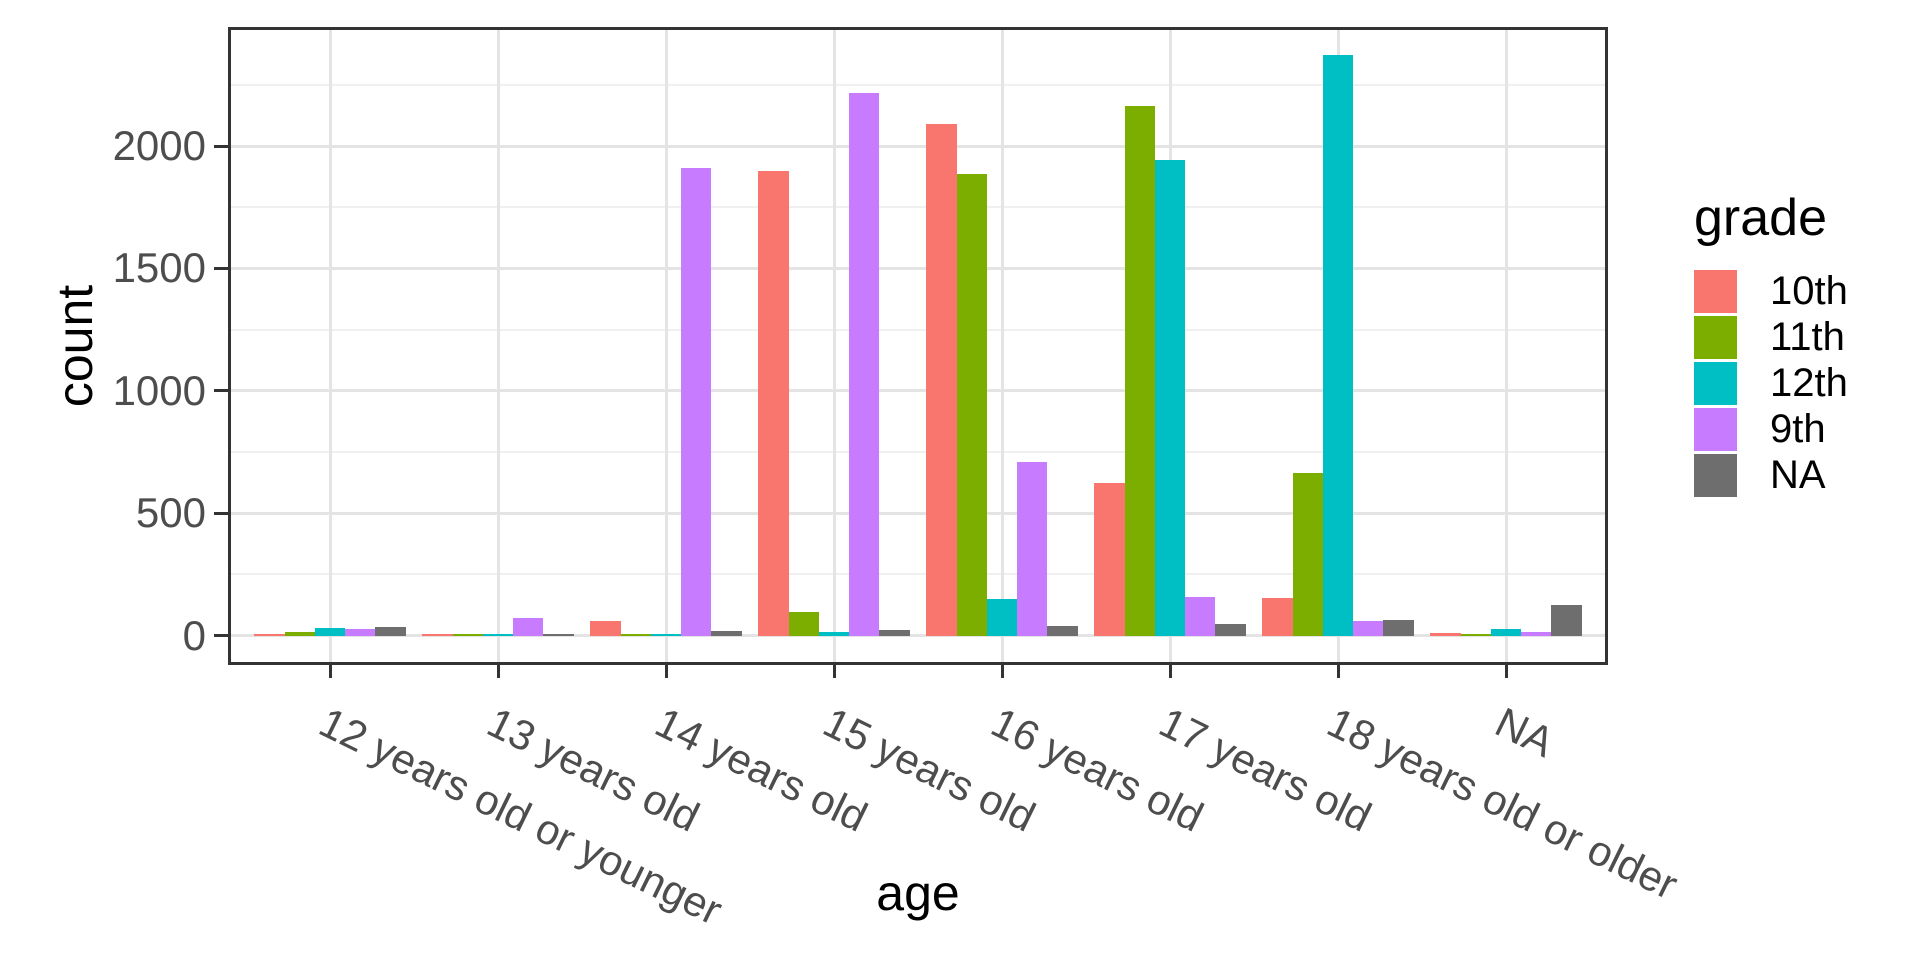 This screenshot has width=1920, height=960. I want to click on legend-items: 10th 11th 12th 9th NA, so click(1807, 383).